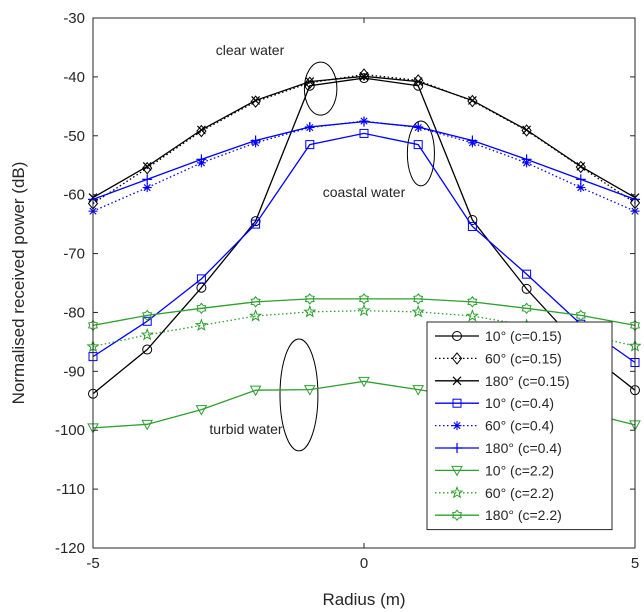 This screenshot has width=644, height=612. I want to click on y-tick-label: -100, so click(70, 430).